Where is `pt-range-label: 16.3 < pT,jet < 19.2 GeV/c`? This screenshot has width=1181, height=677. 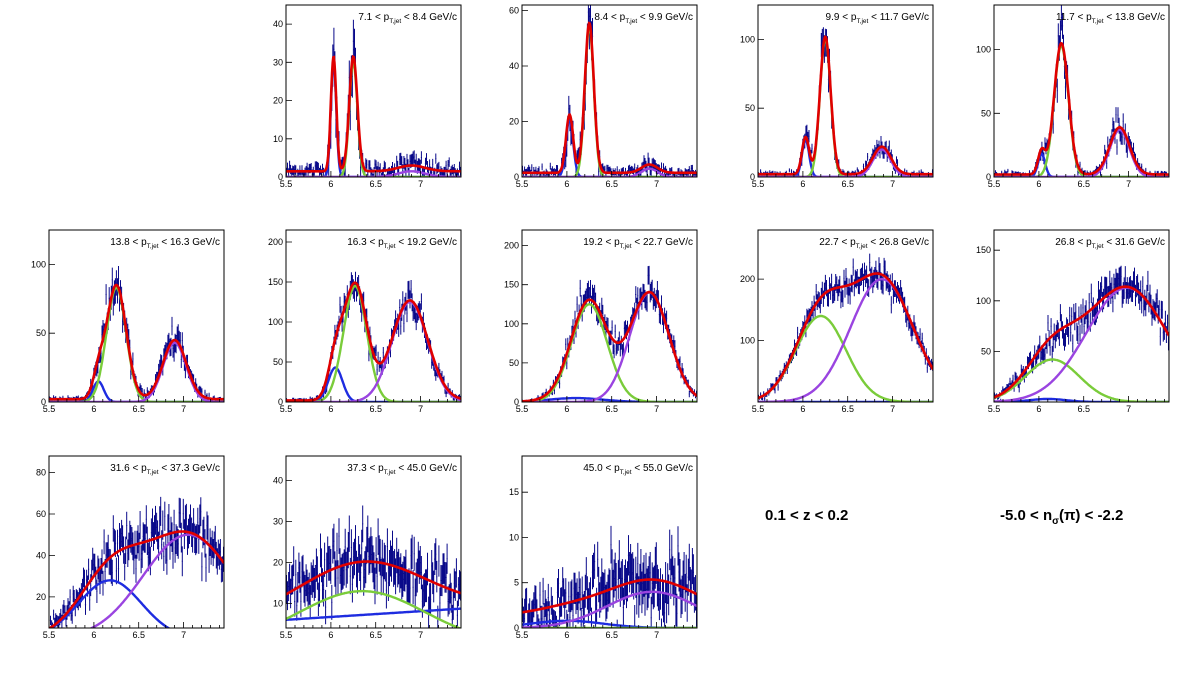 pt-range-label: 16.3 < pT,jet < 19.2 GeV/c is located at coordinates (402, 243).